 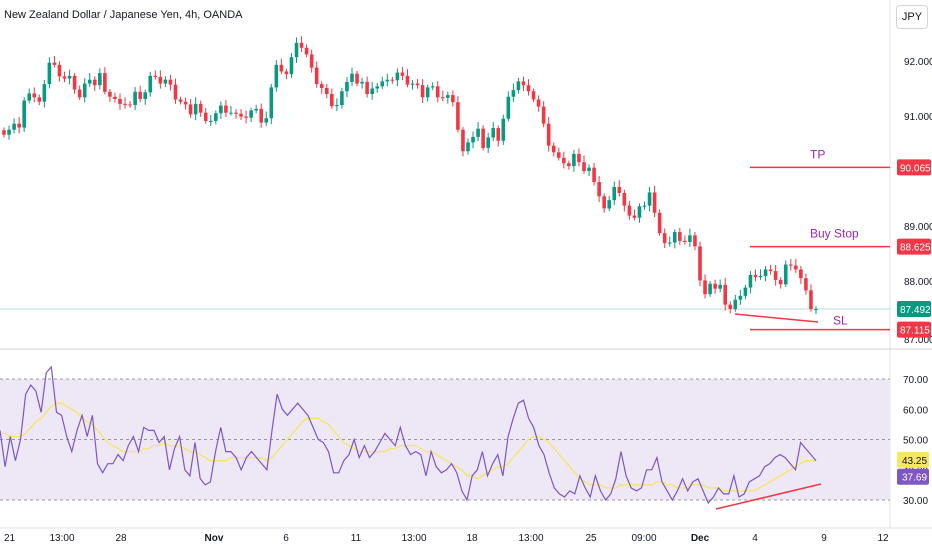 I want to click on rsi-ma-tag: 43.25, so click(x=914, y=461).